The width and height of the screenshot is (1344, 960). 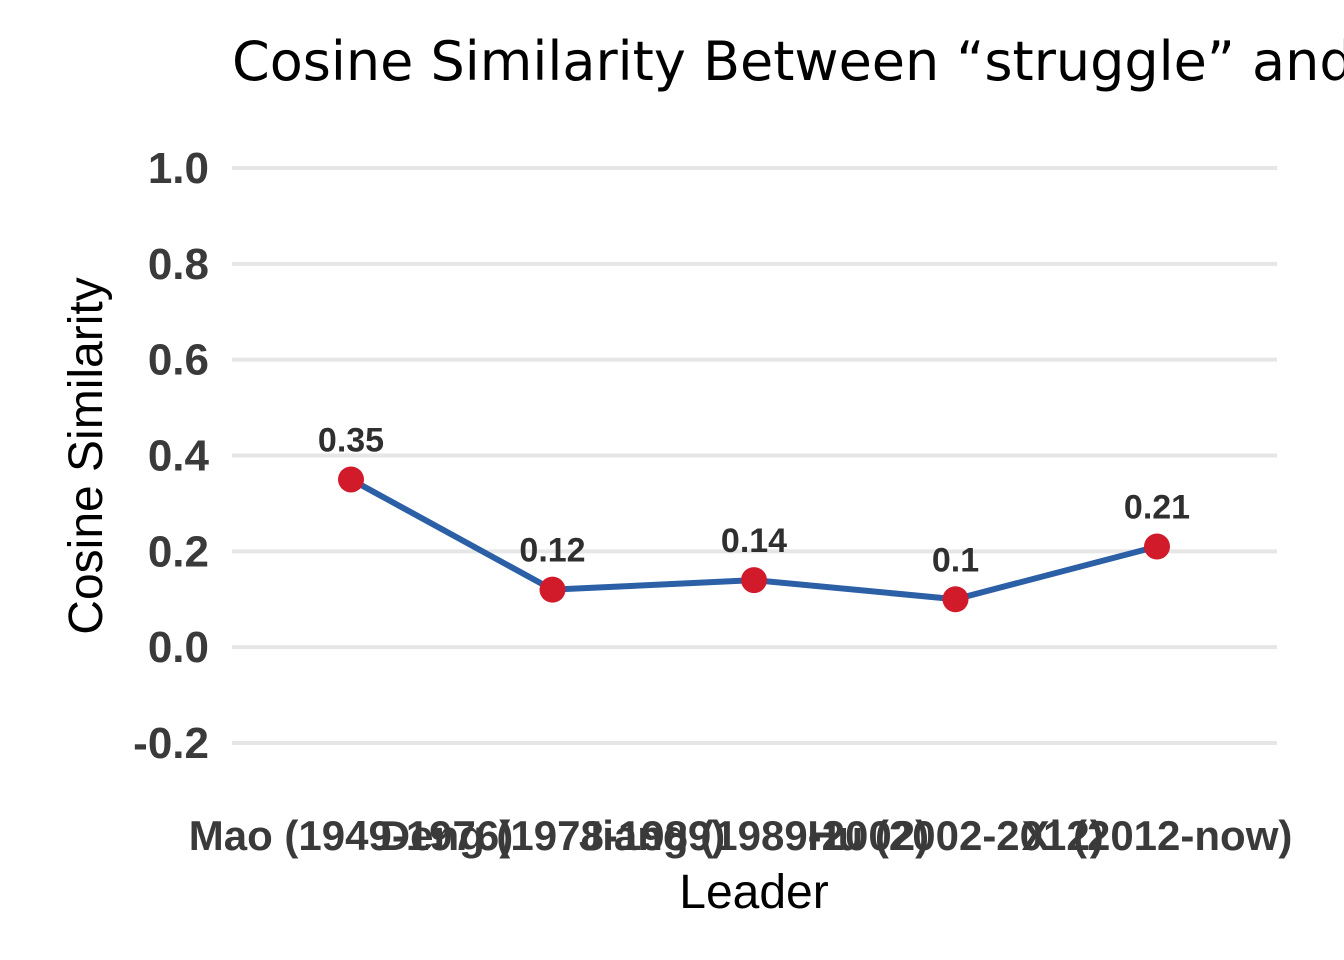 I want to click on data-label: 0.1, so click(x=955, y=560).